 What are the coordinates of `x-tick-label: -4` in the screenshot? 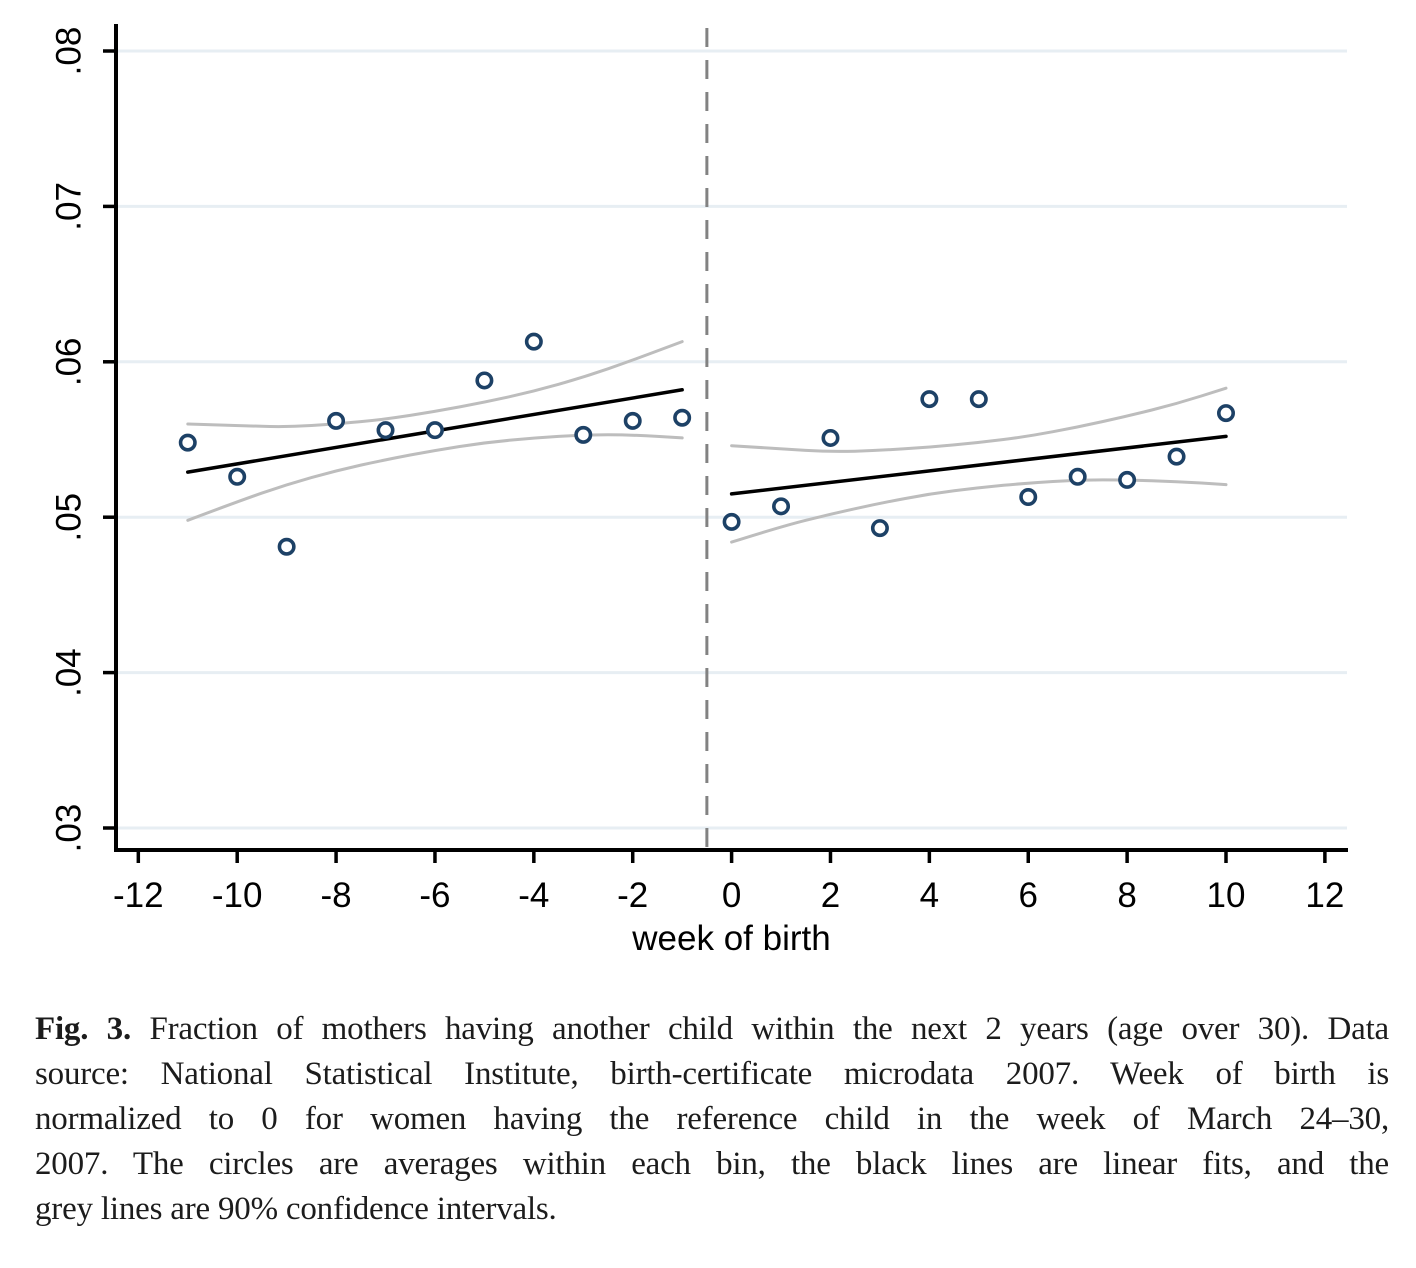 It's located at (533, 895).